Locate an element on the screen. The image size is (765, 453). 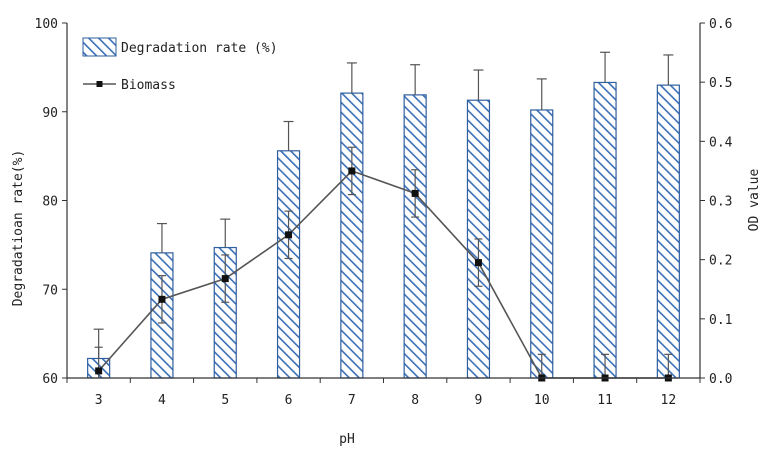
y-right-tick-label-0.0: 0.0 is located at coordinates (720, 379).